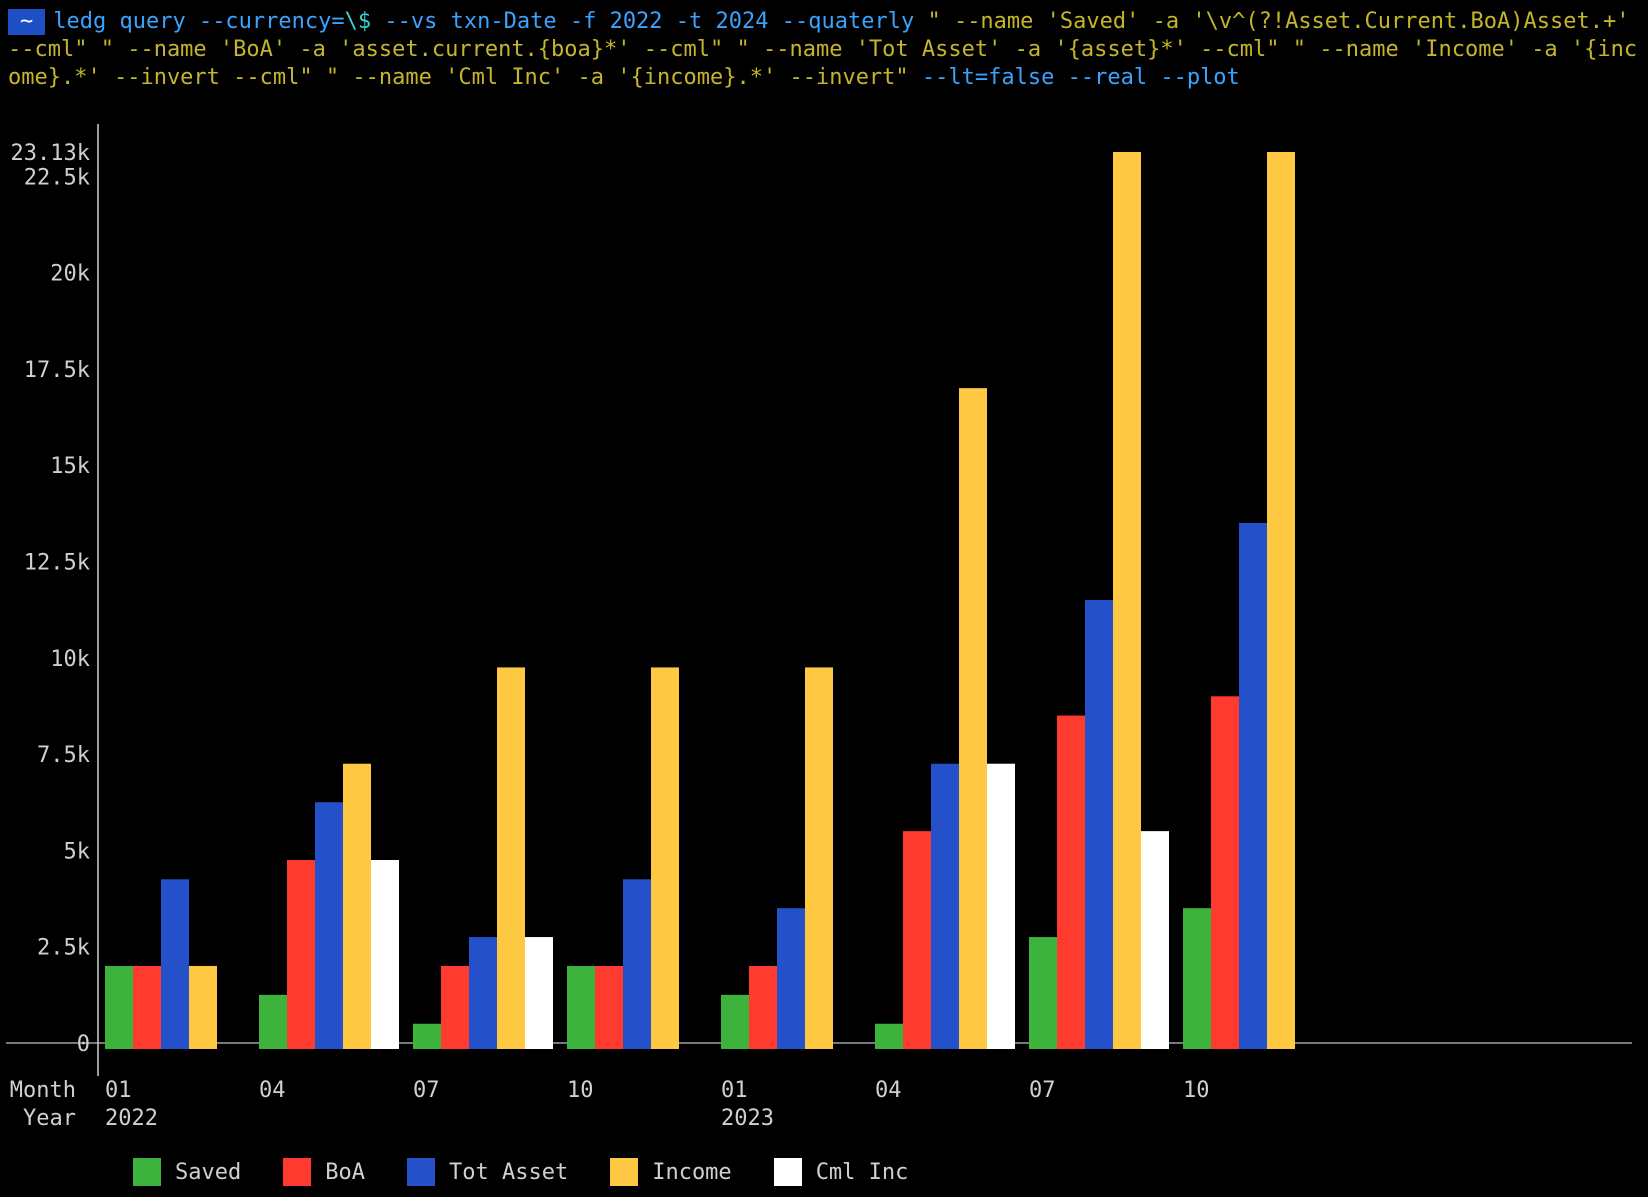 This screenshot has width=1648, height=1197. What do you see at coordinates (57, 370) in the screenshot?
I see `y-tick-label: 17.5k` at bounding box center [57, 370].